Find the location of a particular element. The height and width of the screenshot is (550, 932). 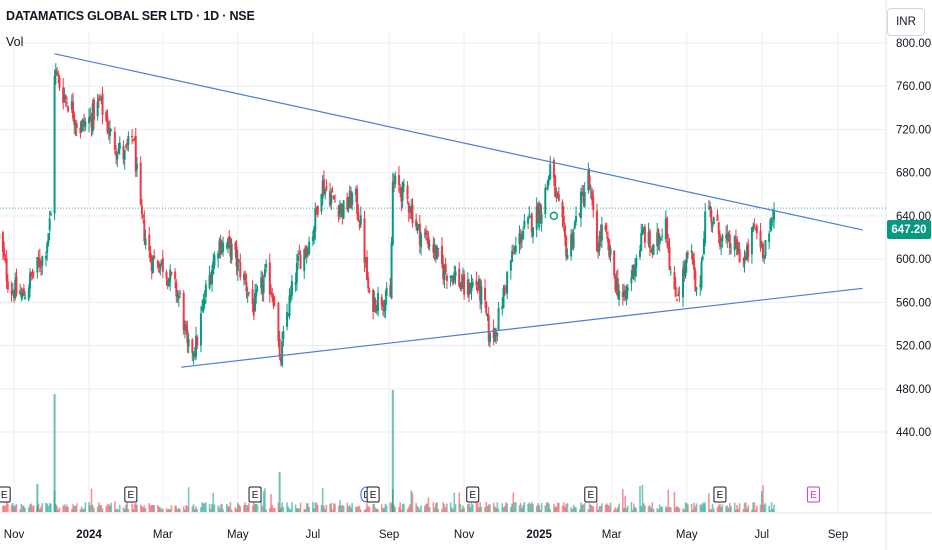

y-tick-label: 800.00 is located at coordinates (913, 44).